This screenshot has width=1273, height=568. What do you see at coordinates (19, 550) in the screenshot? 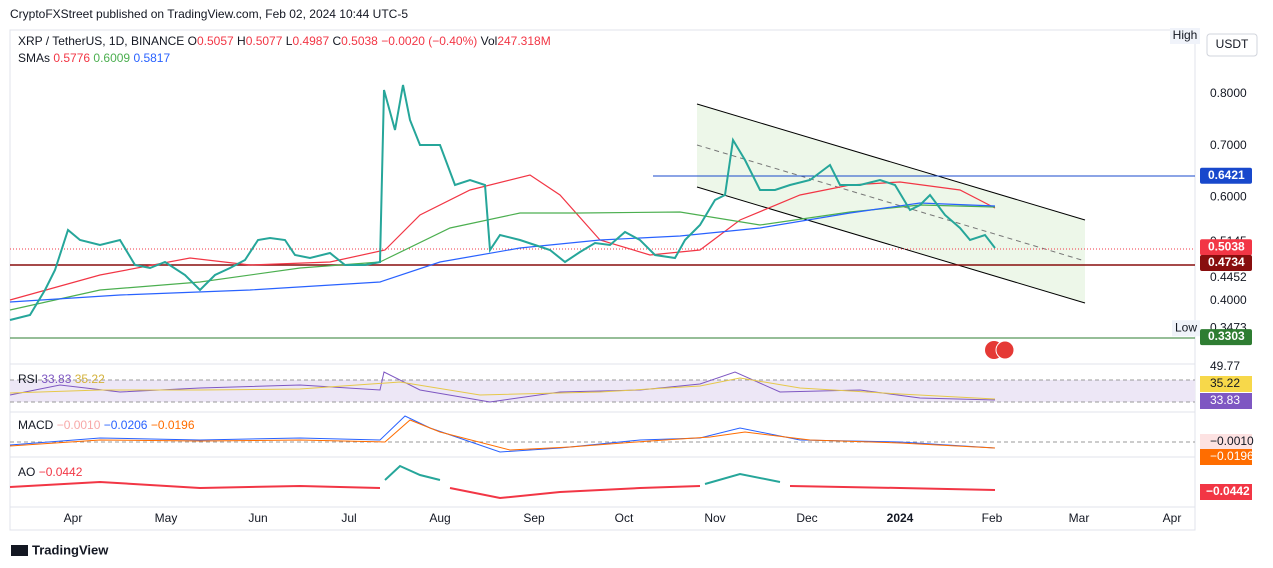
I see `brand-logo` at bounding box center [19, 550].